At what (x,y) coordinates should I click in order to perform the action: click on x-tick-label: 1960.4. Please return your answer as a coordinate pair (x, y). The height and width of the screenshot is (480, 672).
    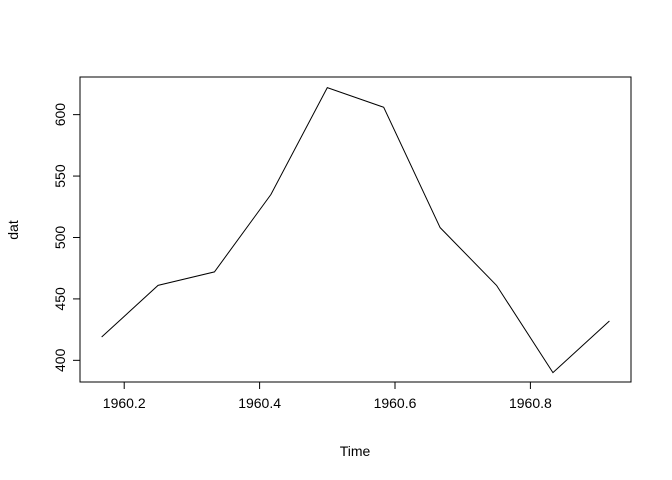
    Looking at the image, I should click on (259, 403).